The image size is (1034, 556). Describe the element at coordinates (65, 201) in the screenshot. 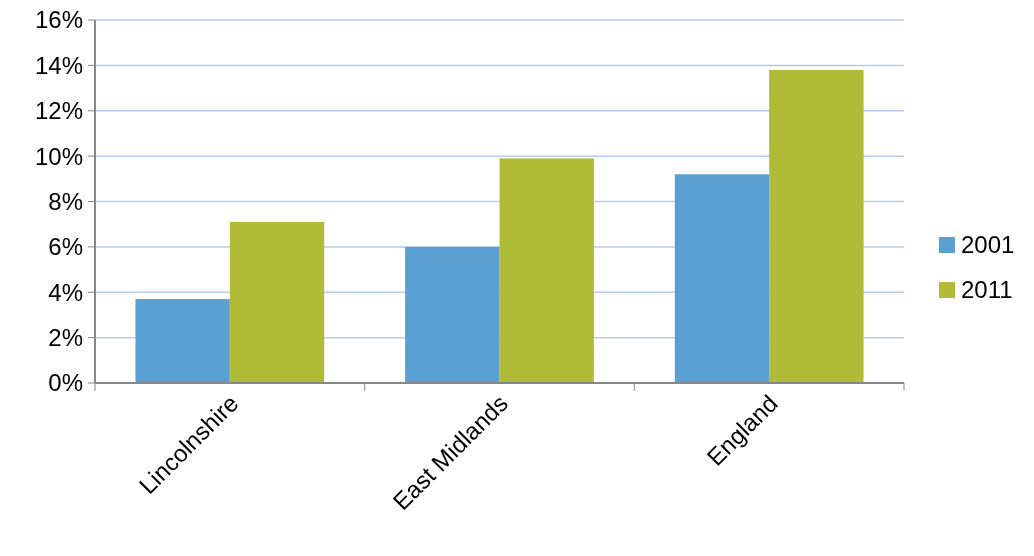

I see `y-tick-label: 8%` at that location.